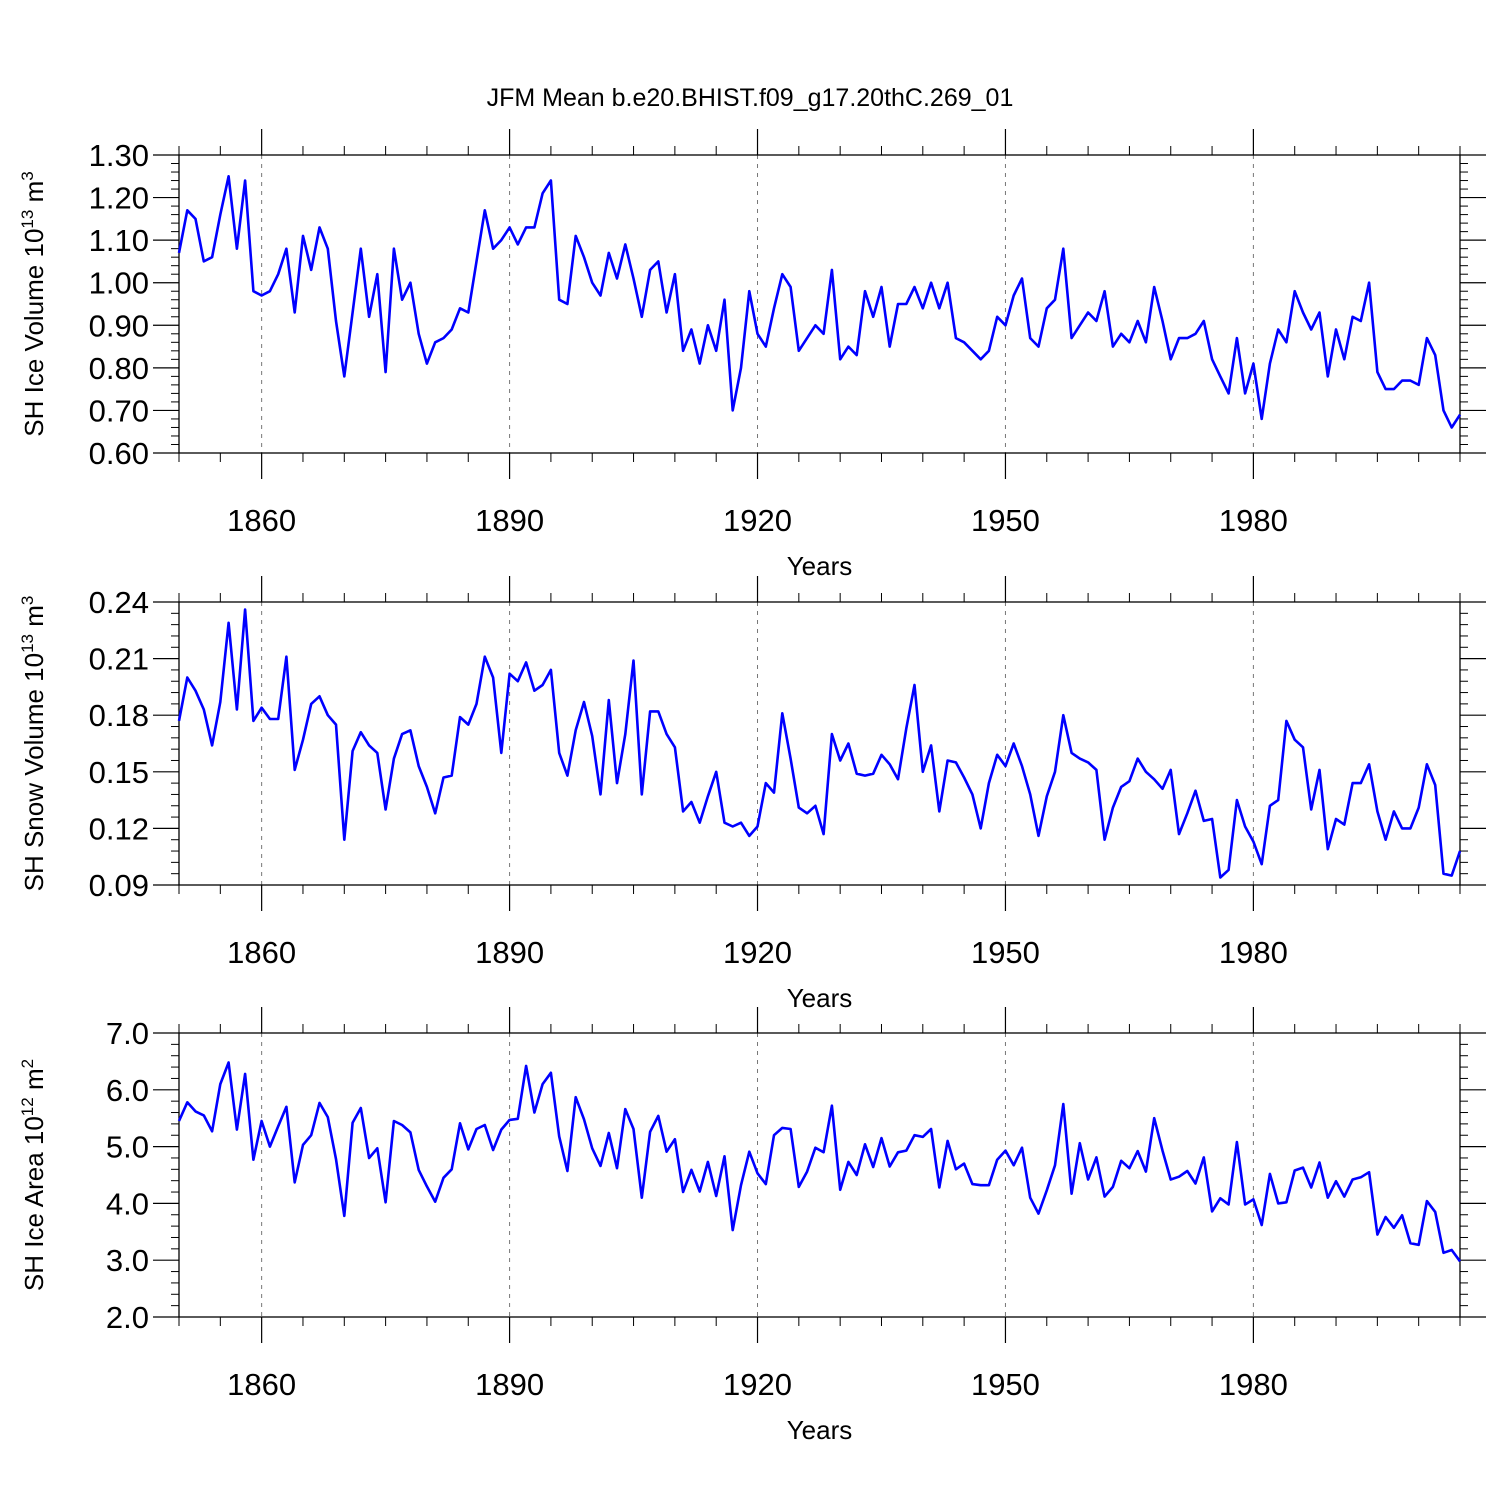 The width and height of the screenshot is (1500, 1500). What do you see at coordinates (119, 828) in the screenshot?
I see `y-tick-label: 0.12` at bounding box center [119, 828].